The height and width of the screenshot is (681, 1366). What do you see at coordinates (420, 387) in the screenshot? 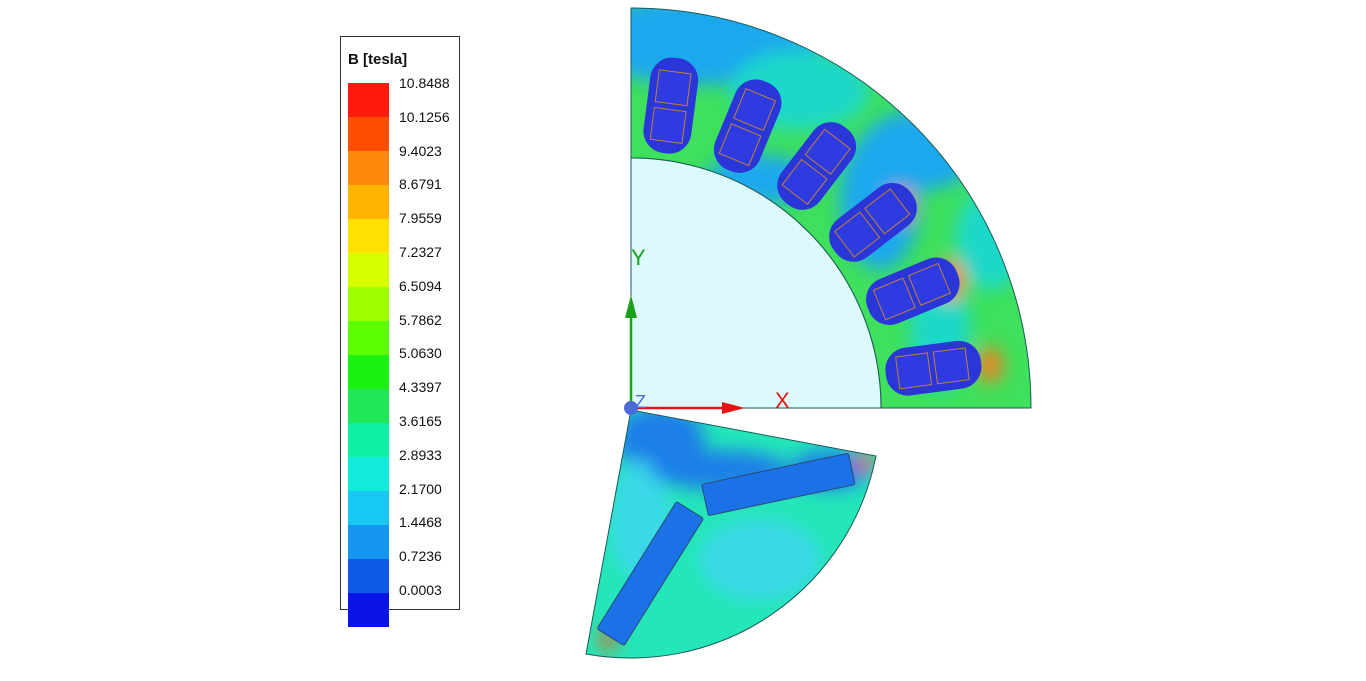
I see `legend-tick-label: 4.3397` at bounding box center [420, 387].